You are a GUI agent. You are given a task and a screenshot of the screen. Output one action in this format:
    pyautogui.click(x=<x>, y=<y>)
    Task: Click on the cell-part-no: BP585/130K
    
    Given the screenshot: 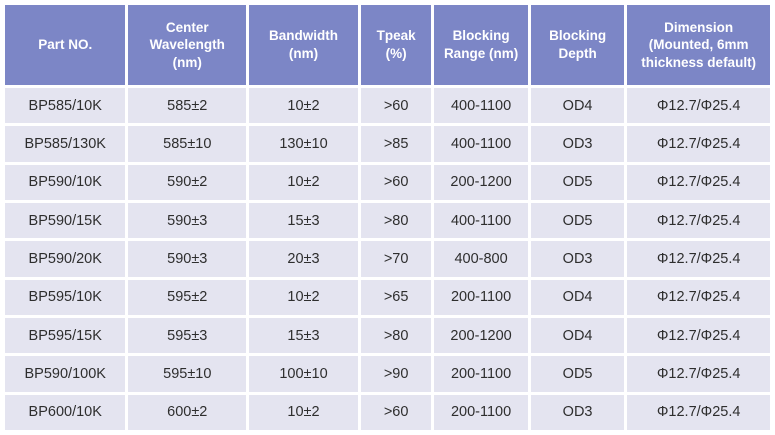 What is the action you would take?
    pyautogui.click(x=65, y=144)
    